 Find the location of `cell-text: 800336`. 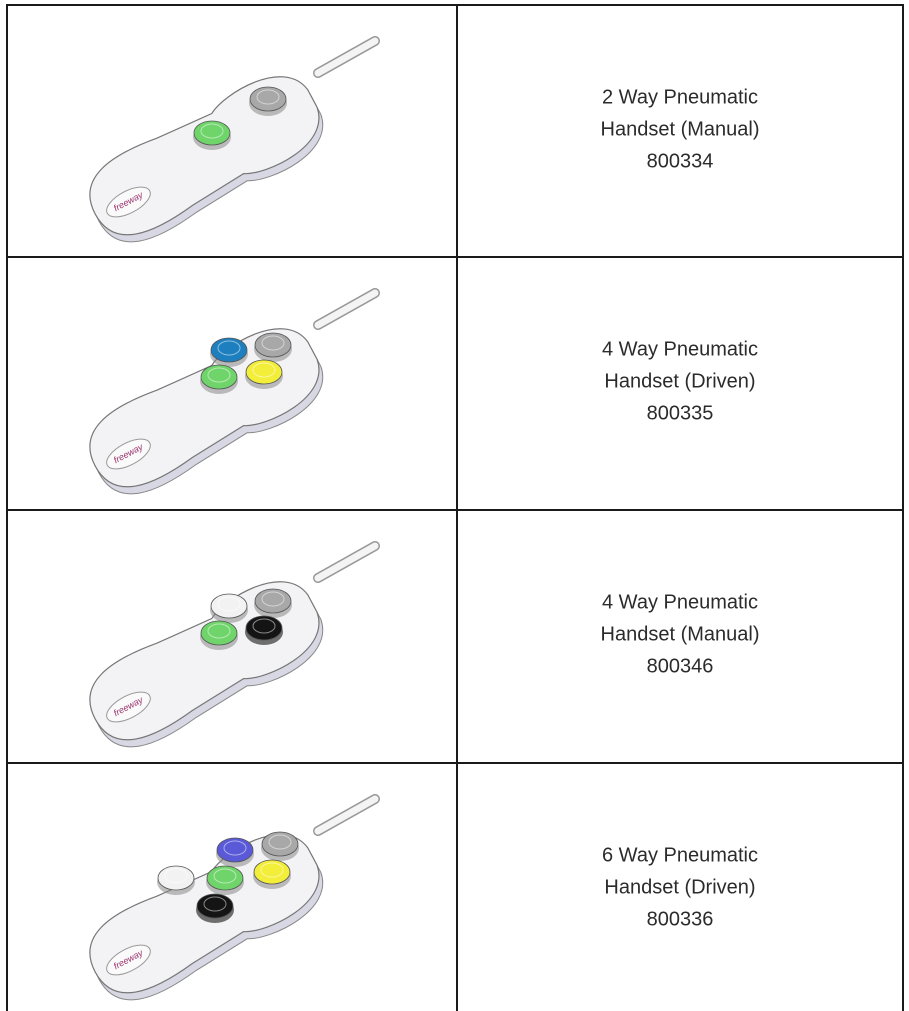

cell-text: 800336 is located at coordinates (680, 919).